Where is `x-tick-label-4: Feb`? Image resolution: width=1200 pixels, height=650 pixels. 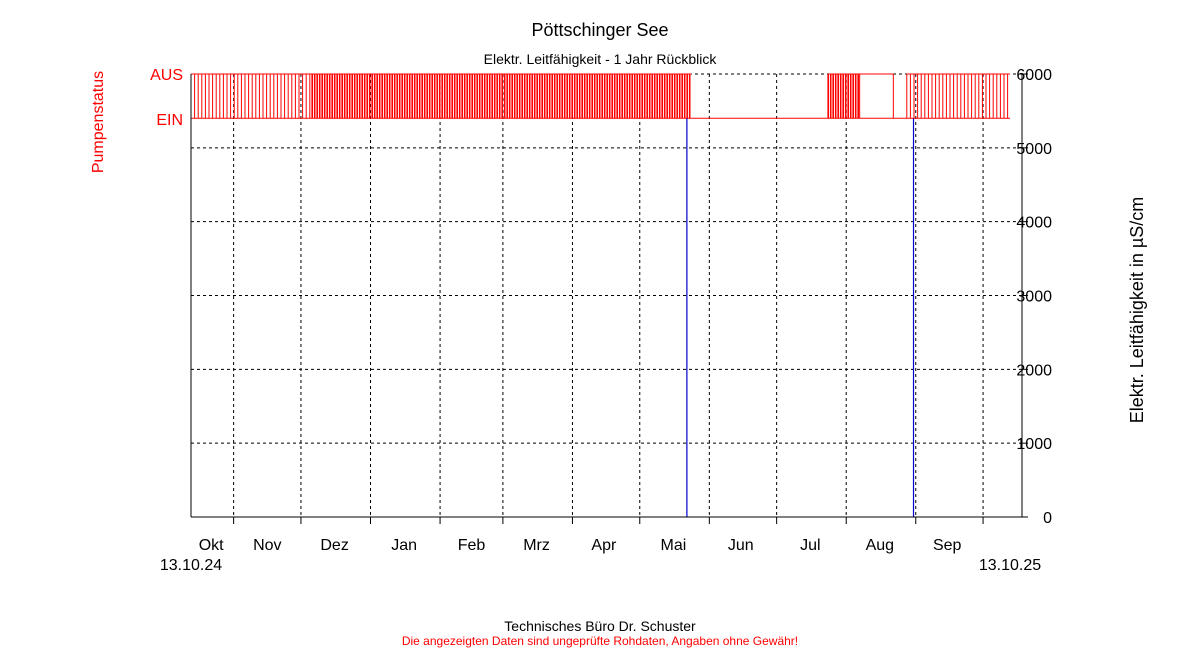 x-tick-label-4: Feb is located at coordinates (472, 545).